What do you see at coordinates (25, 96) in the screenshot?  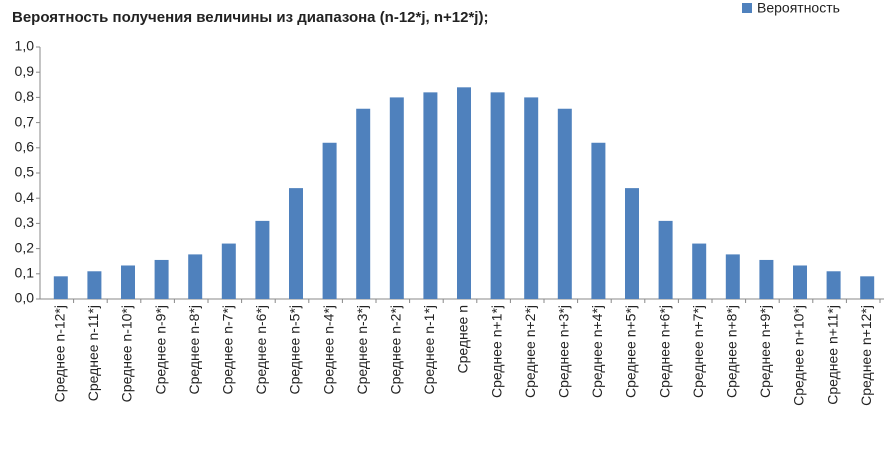 I see `y-tick-label: 0,8` at bounding box center [25, 96].